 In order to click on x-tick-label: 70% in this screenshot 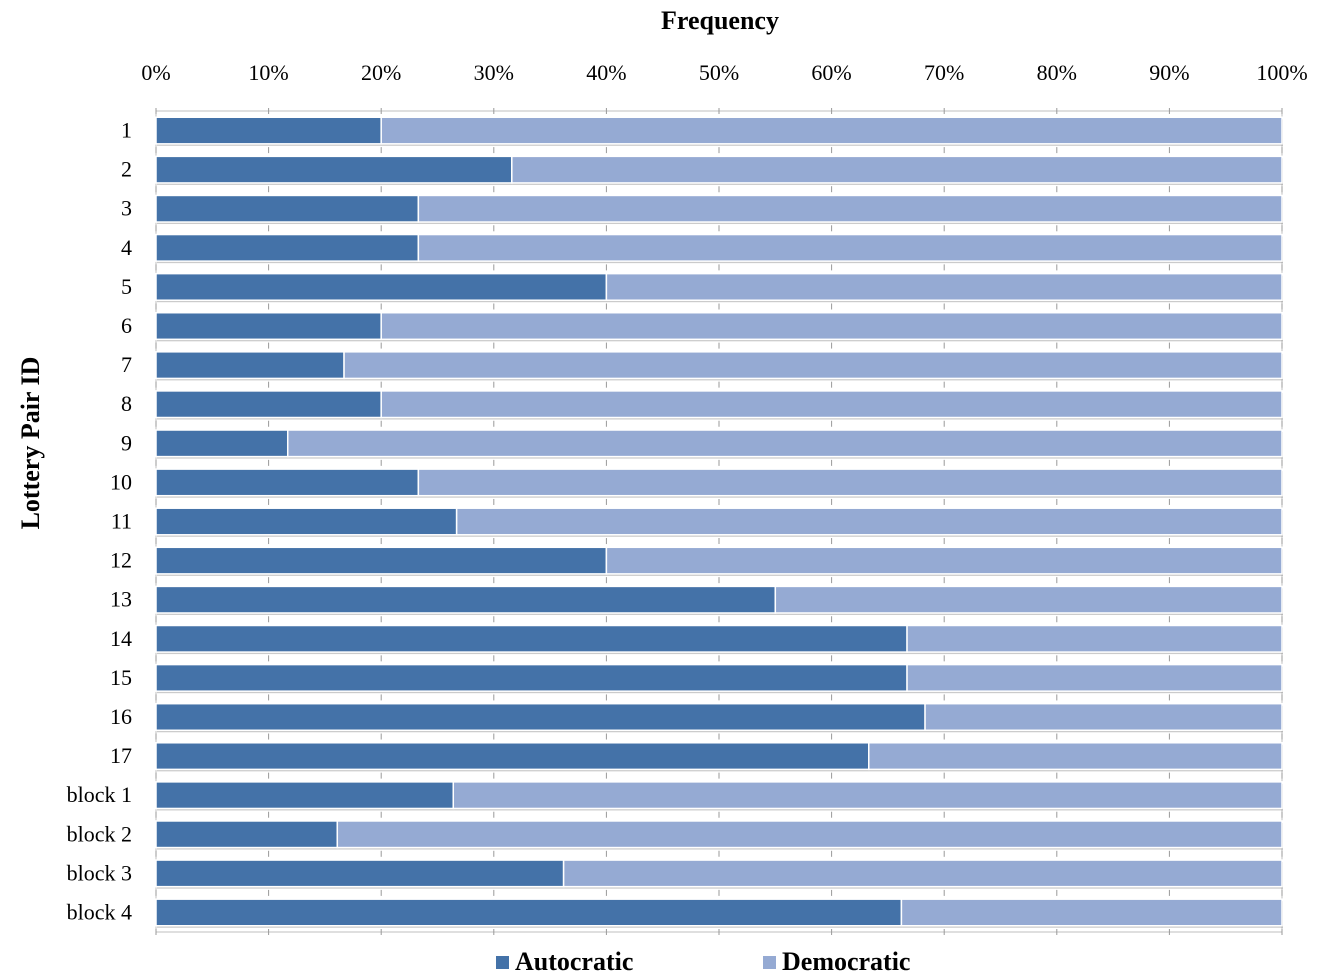, I will do `click(944, 72)`.